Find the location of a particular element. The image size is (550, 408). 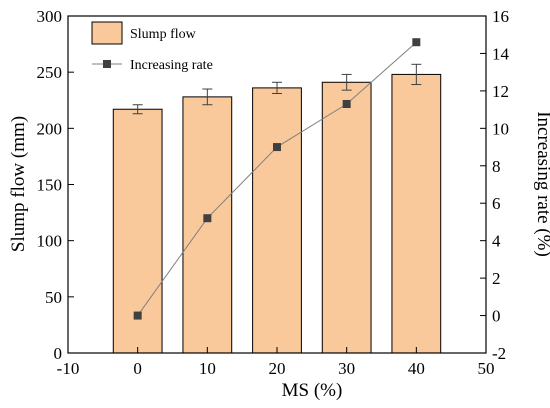

y-right-tick-label: 14 is located at coordinates (501, 53).